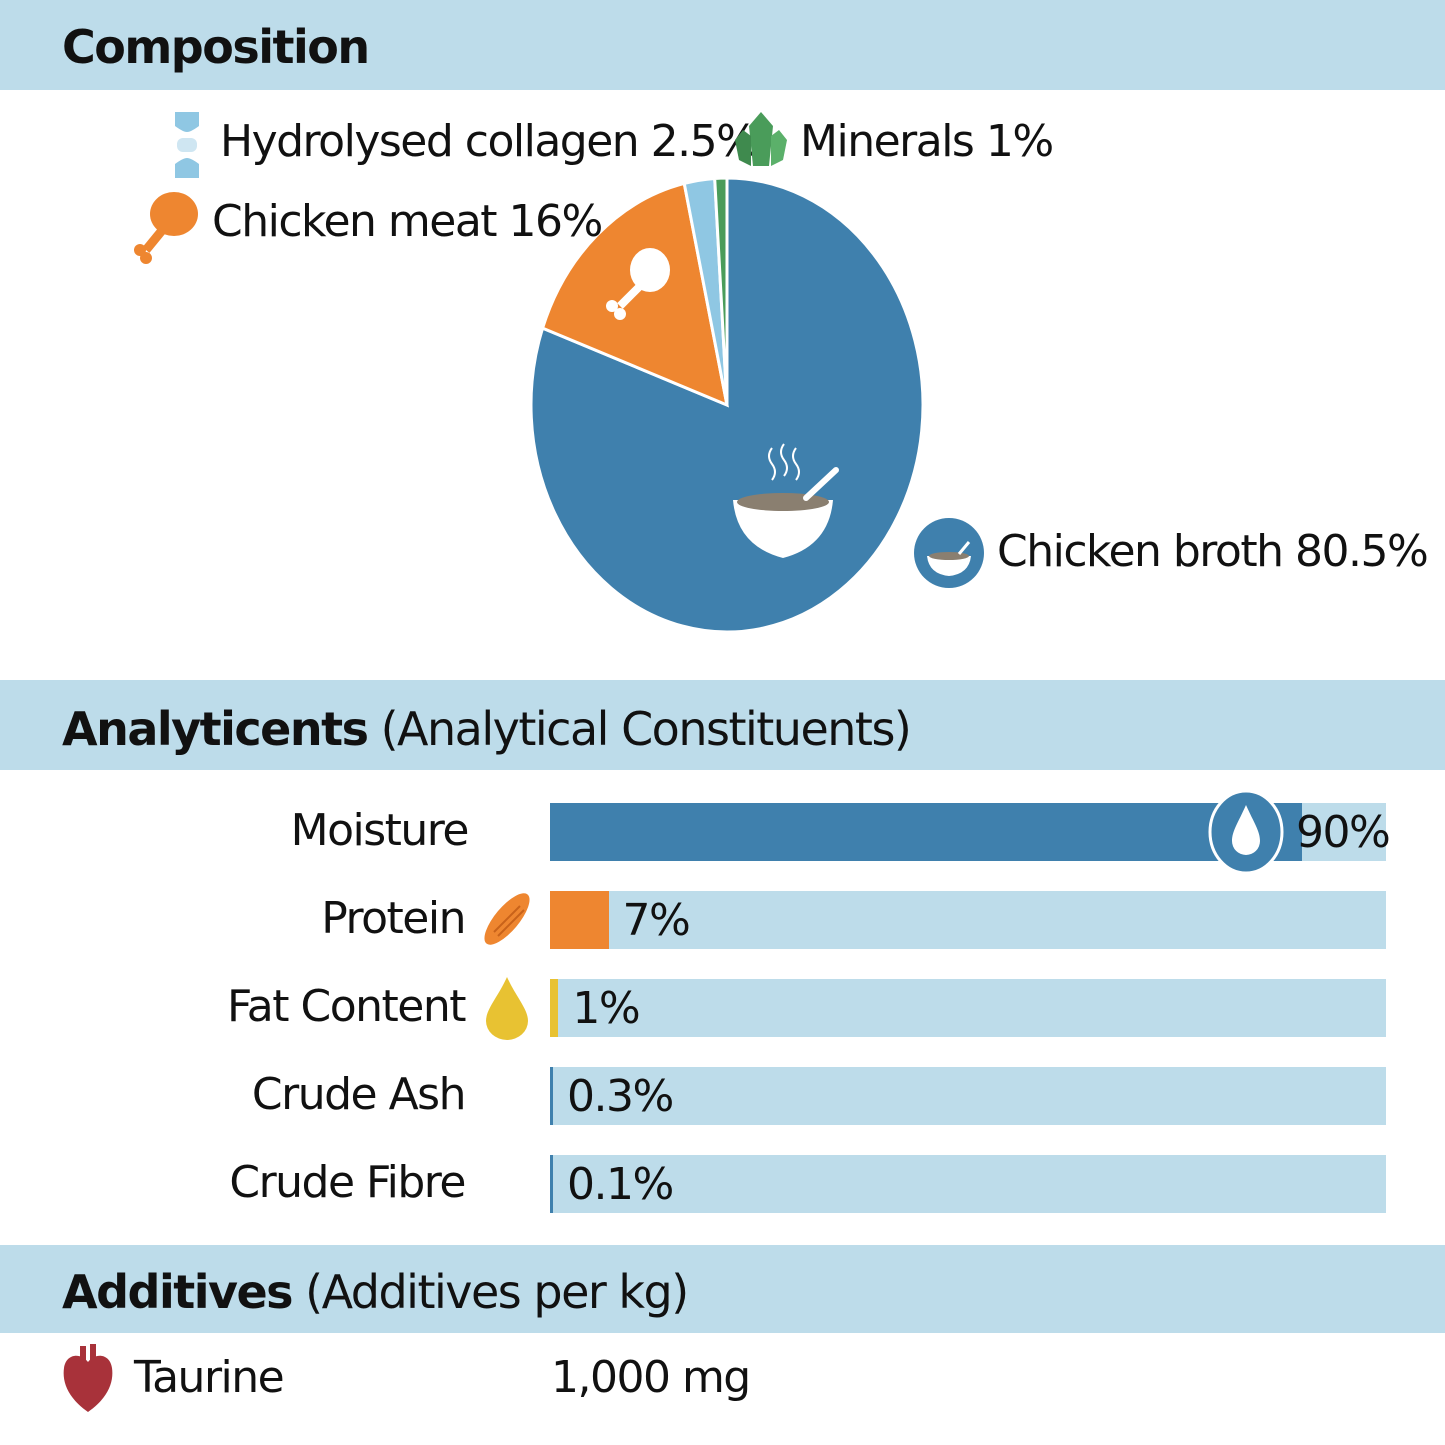  What do you see at coordinates (606, 1008) in the screenshot?
I see `bar-value-label: 1%` at bounding box center [606, 1008].